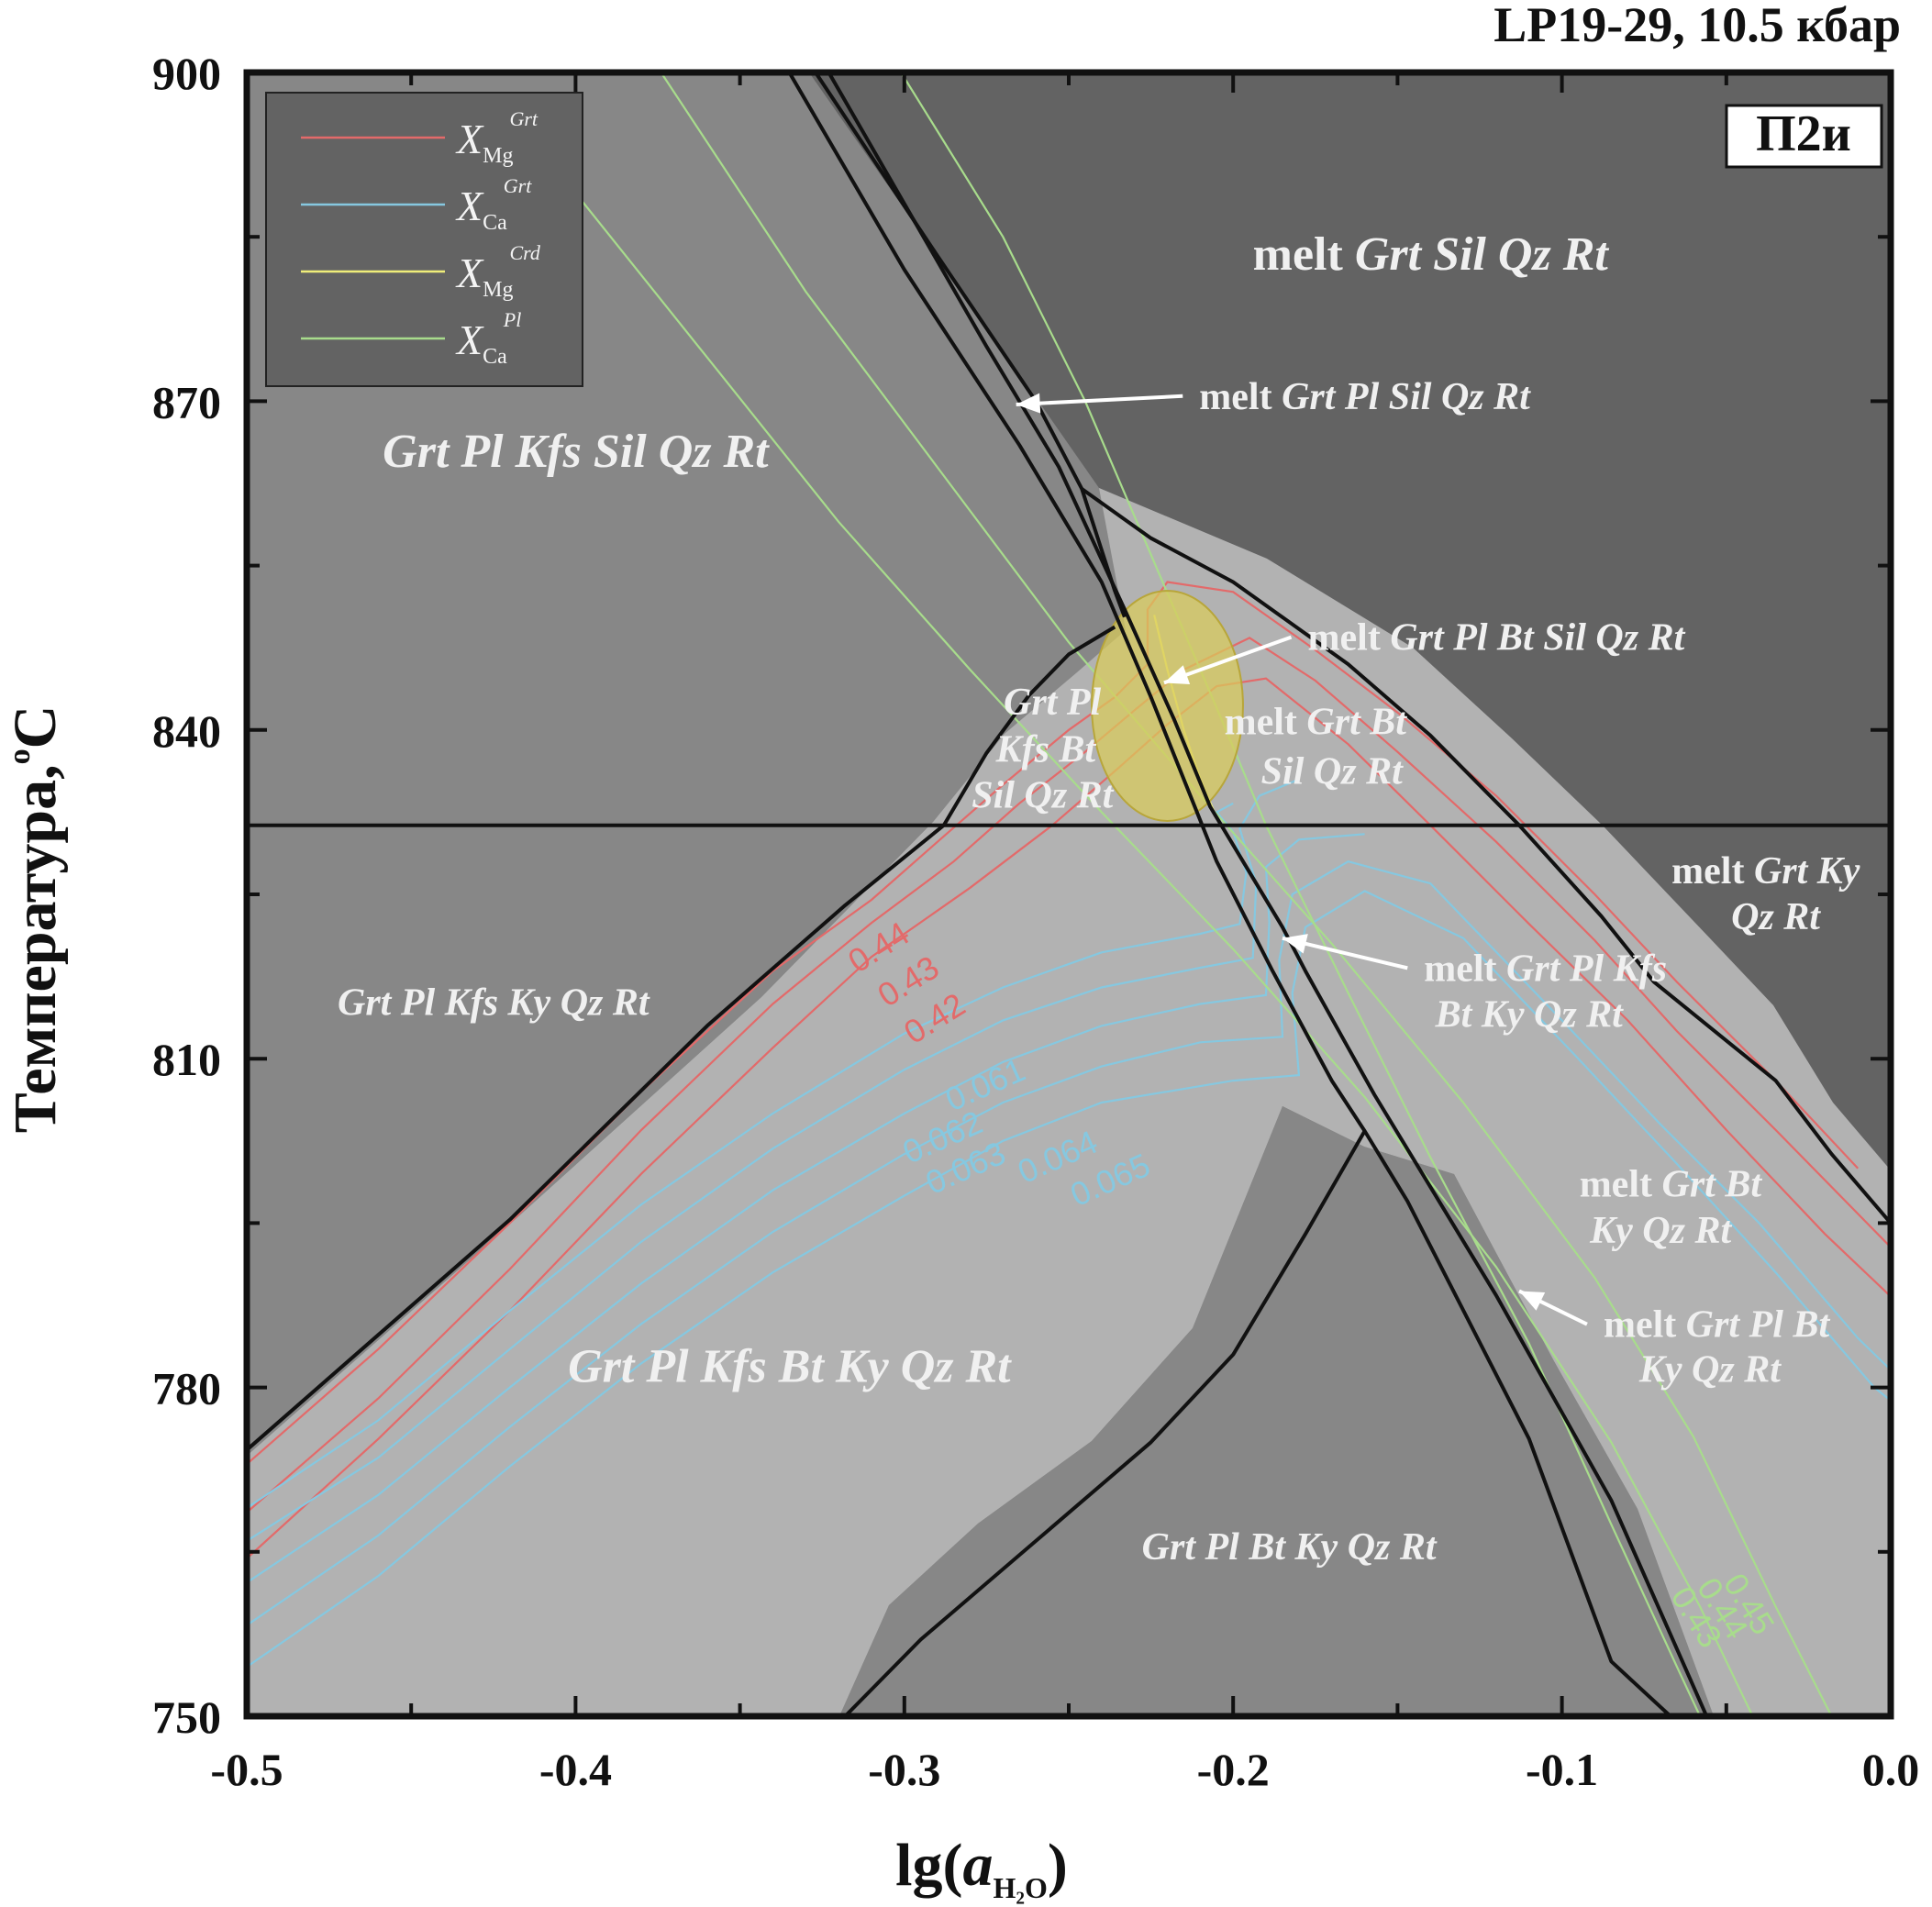 Image resolution: width=1932 pixels, height=1907 pixels. Describe the element at coordinates (1298, 254) in the screenshot. I see `field-label-4-word-0: melt` at that location.